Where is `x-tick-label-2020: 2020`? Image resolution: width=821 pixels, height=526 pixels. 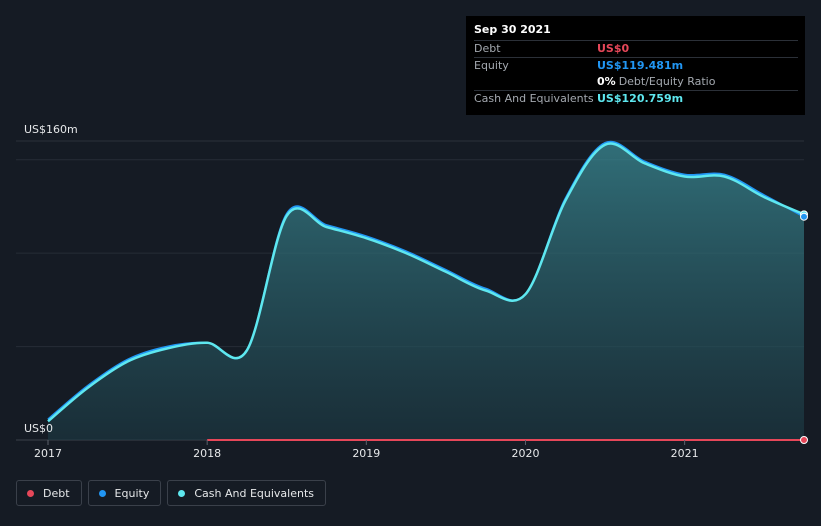 x-tick-label-2020: 2020 is located at coordinates (525, 453).